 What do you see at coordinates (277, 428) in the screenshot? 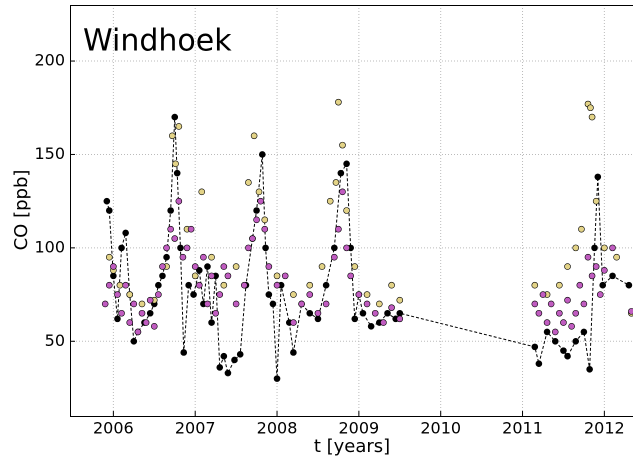
I see `x-tick-label: 2008` at bounding box center [277, 428].